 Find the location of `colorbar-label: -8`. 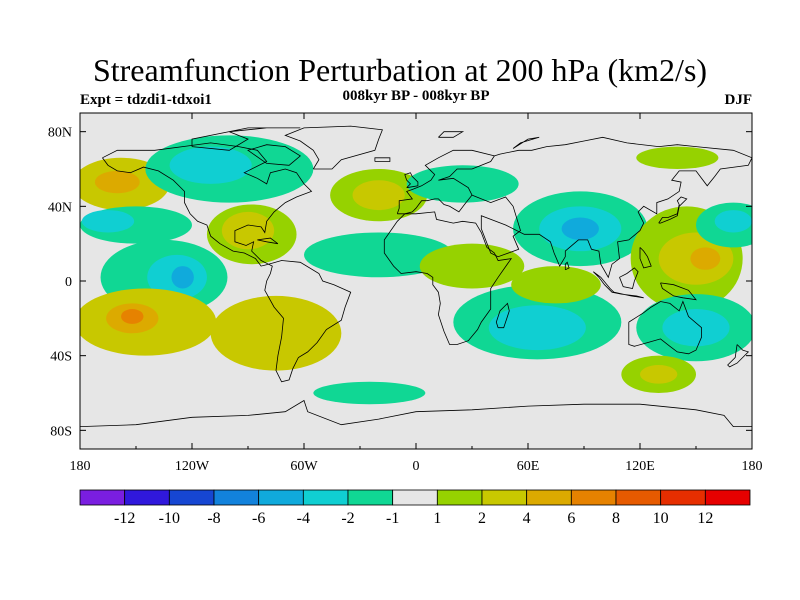

colorbar-label: -8 is located at coordinates (213, 518).